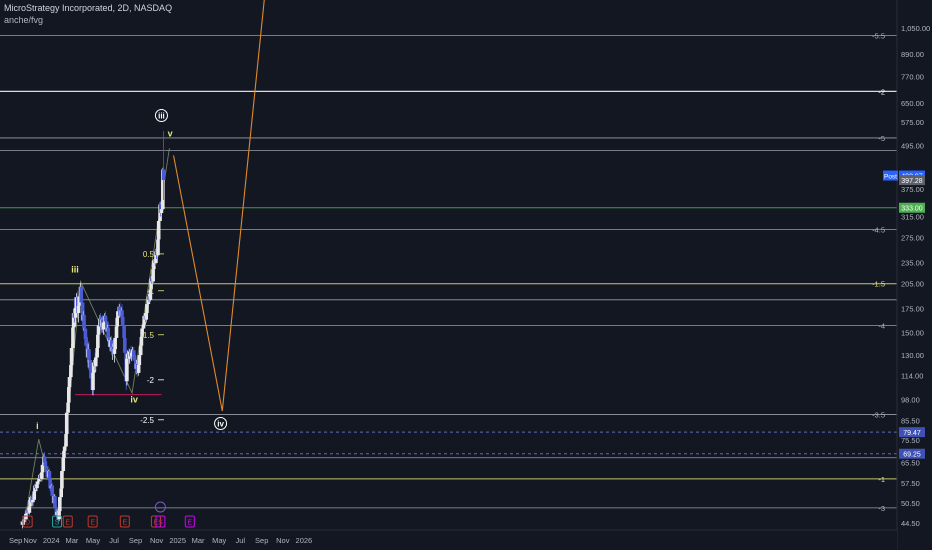 The image size is (932, 550). Describe the element at coordinates (912, 103) in the screenshot. I see `price-tick: 650.00` at that location.